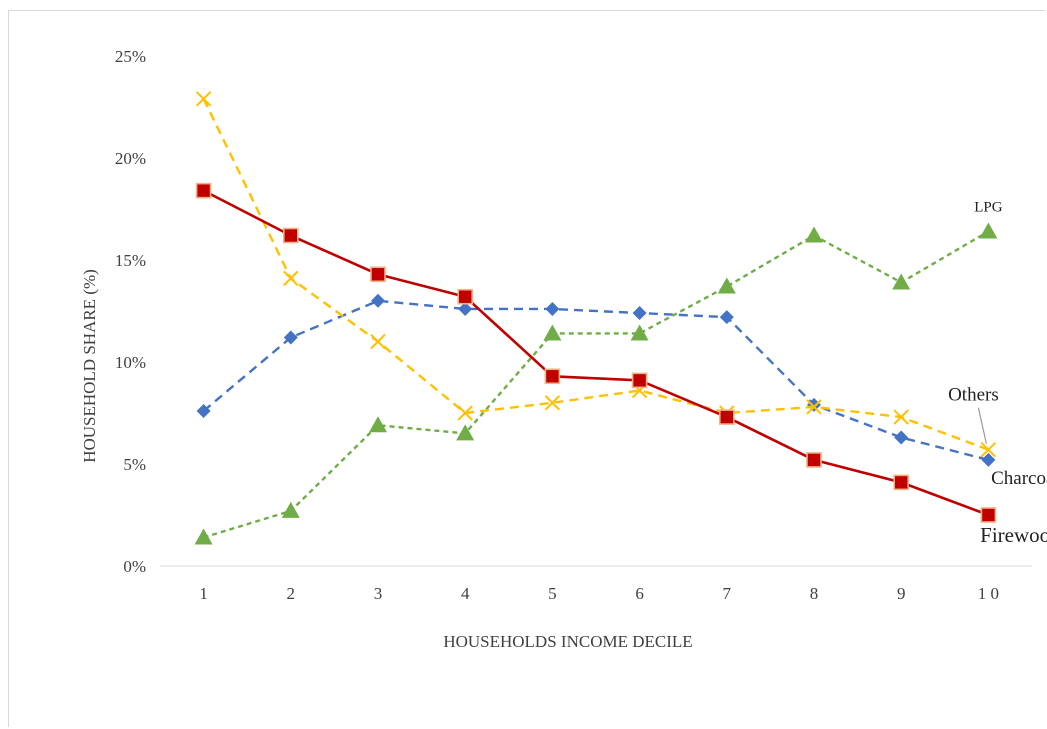  Describe the element at coordinates (552, 593) in the screenshot. I see `x-tick-label: 5` at that location.